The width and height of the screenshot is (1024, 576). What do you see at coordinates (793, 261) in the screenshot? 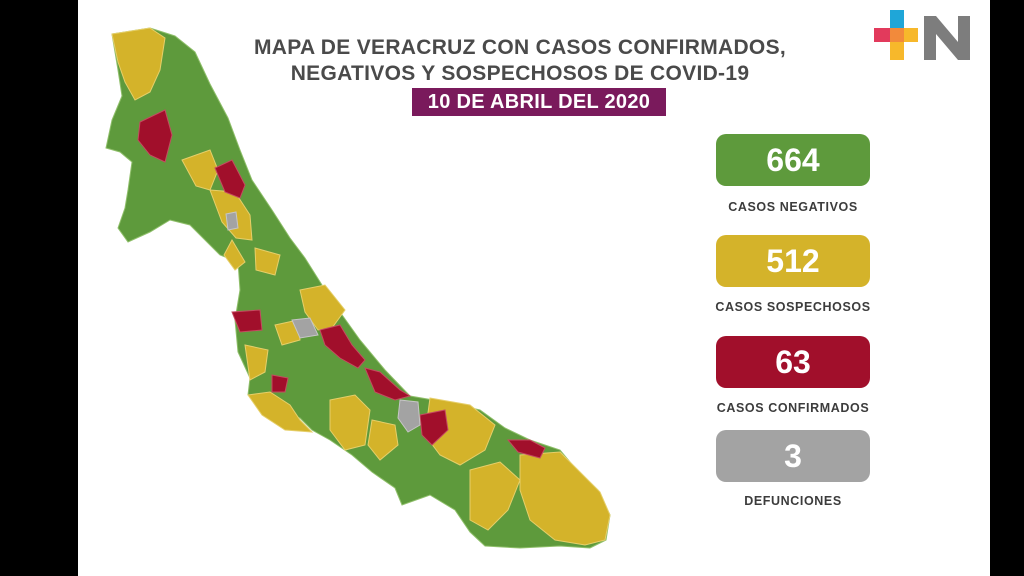
I see `suspected-cases-value: 512` at bounding box center [793, 261].